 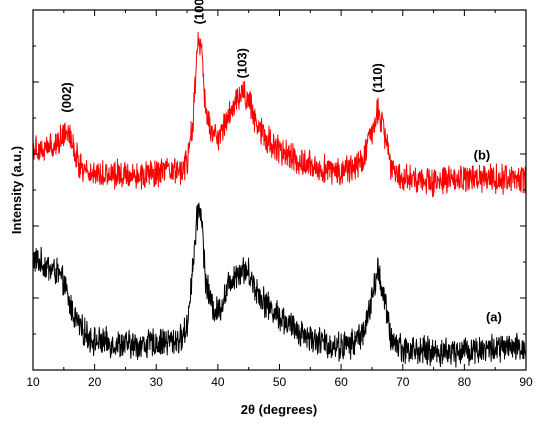 I want to click on peak-annotation: (100), so click(x=198, y=12).